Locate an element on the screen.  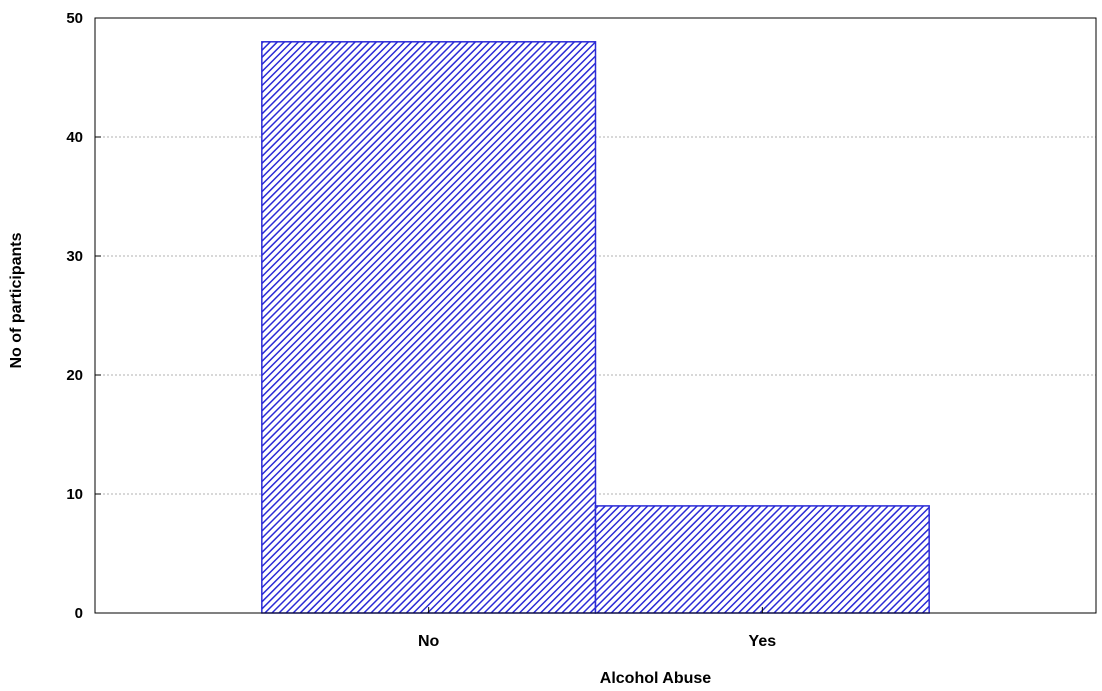
x-category-label: Yes is located at coordinates (763, 641).